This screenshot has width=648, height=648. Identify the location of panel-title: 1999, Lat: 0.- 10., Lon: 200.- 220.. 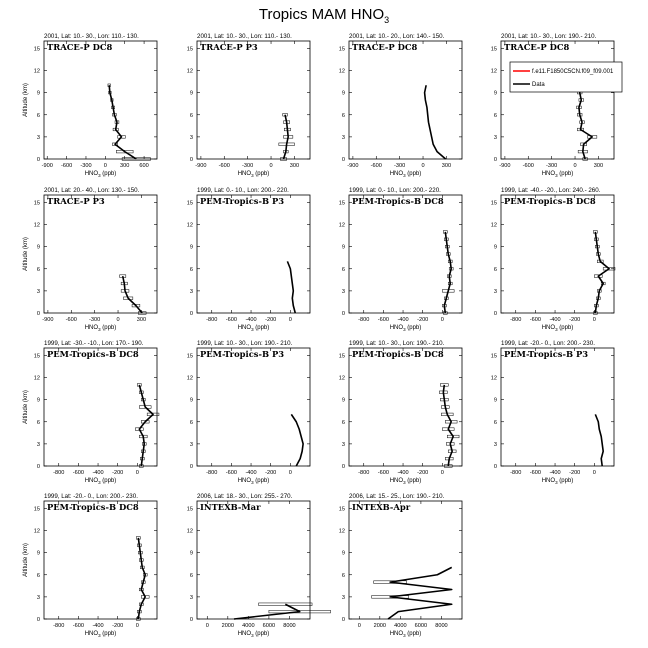
(395, 190).